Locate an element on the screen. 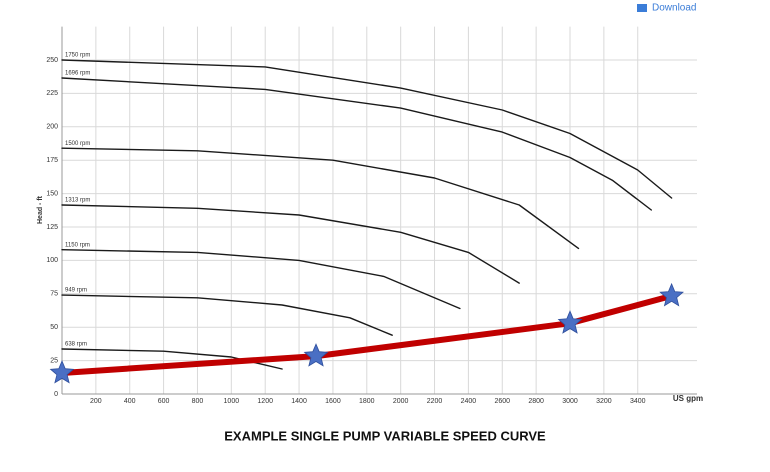 This screenshot has width=770, height=472. x-tick-label: 3400 is located at coordinates (638, 401).